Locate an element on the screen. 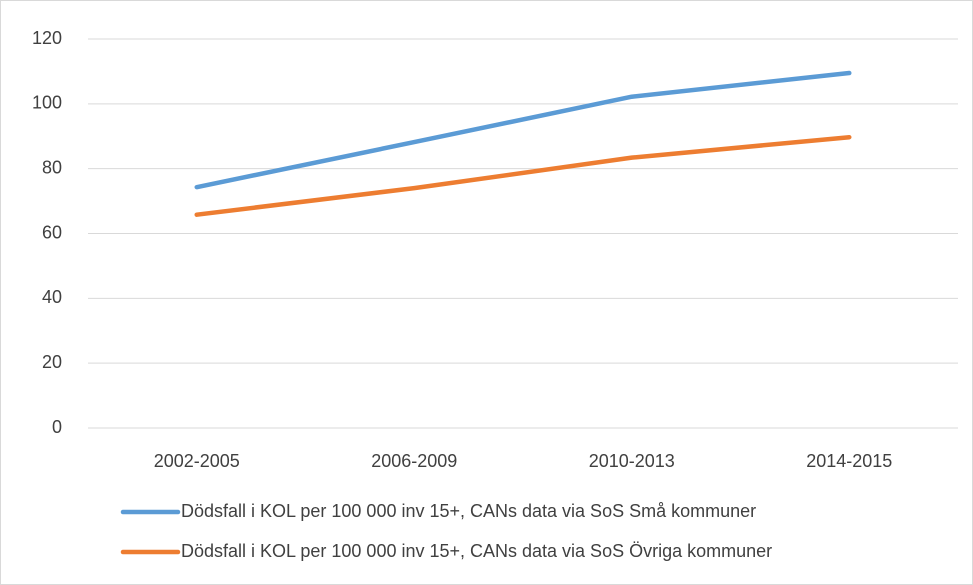  y-tick-label: 40 is located at coordinates (52, 297).